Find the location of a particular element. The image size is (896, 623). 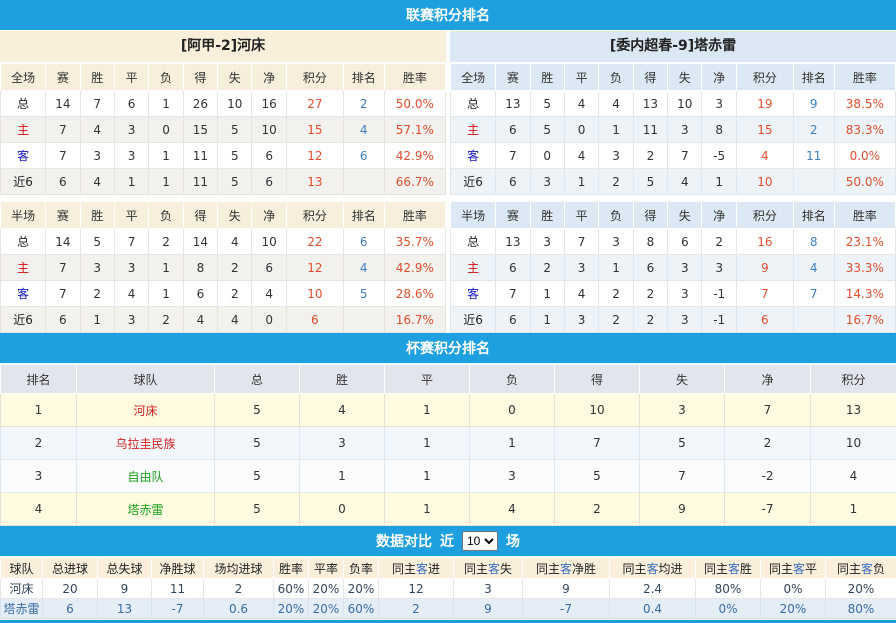

stat-cell: 20% is located at coordinates (793, 608).